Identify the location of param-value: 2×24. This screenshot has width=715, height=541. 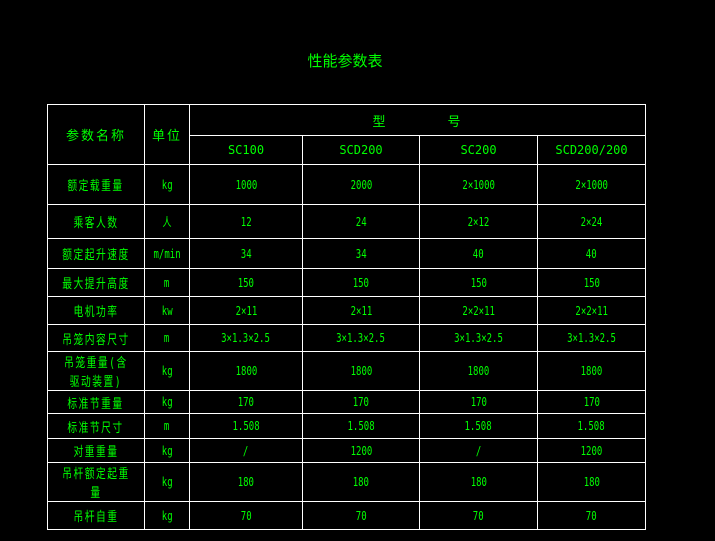
(591, 221).